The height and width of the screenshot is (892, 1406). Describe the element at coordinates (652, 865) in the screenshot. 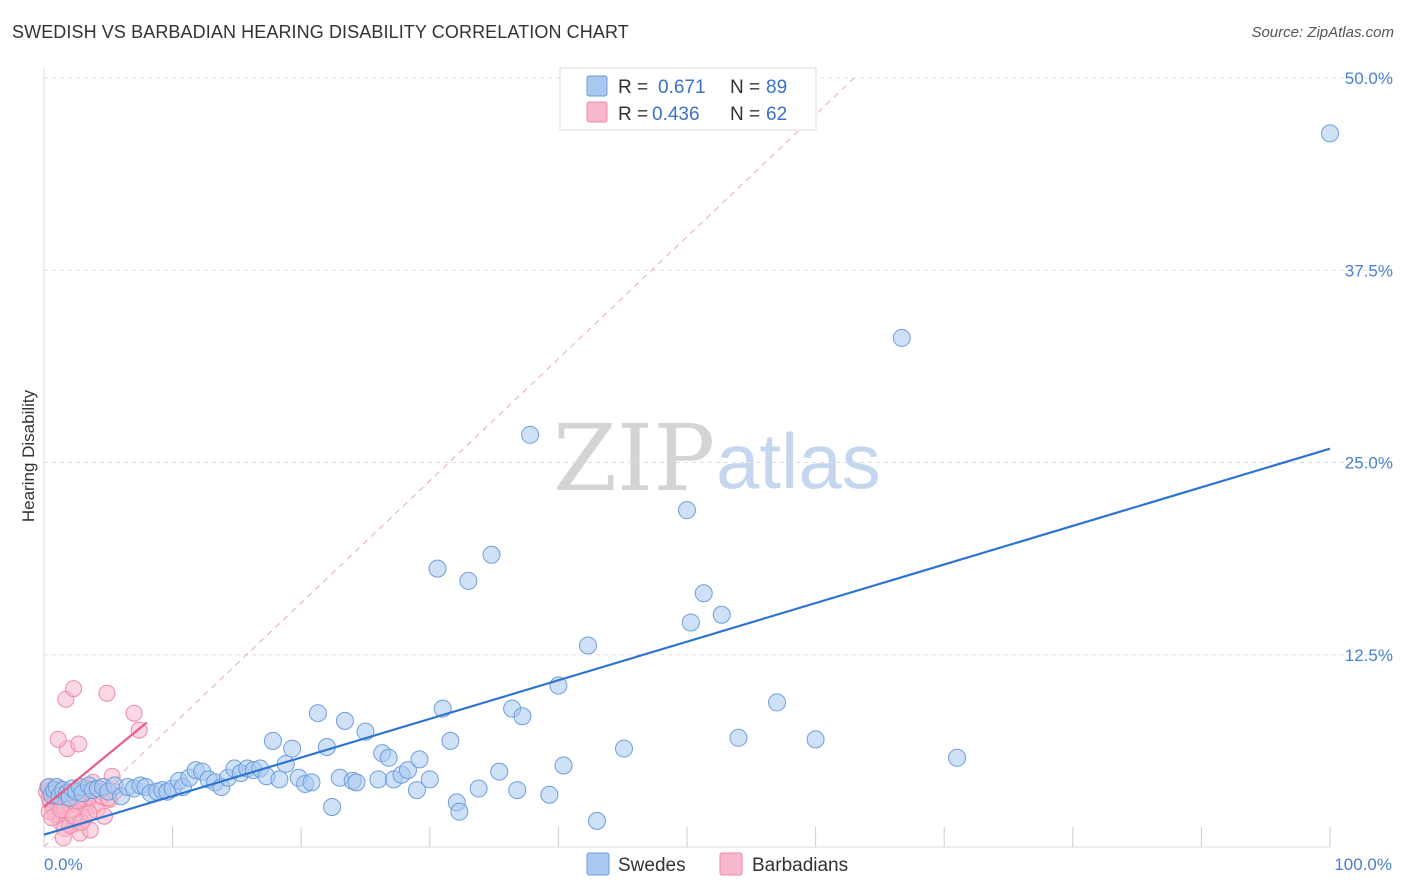

I see `bottom-legend-swedes: Swedes` at that location.